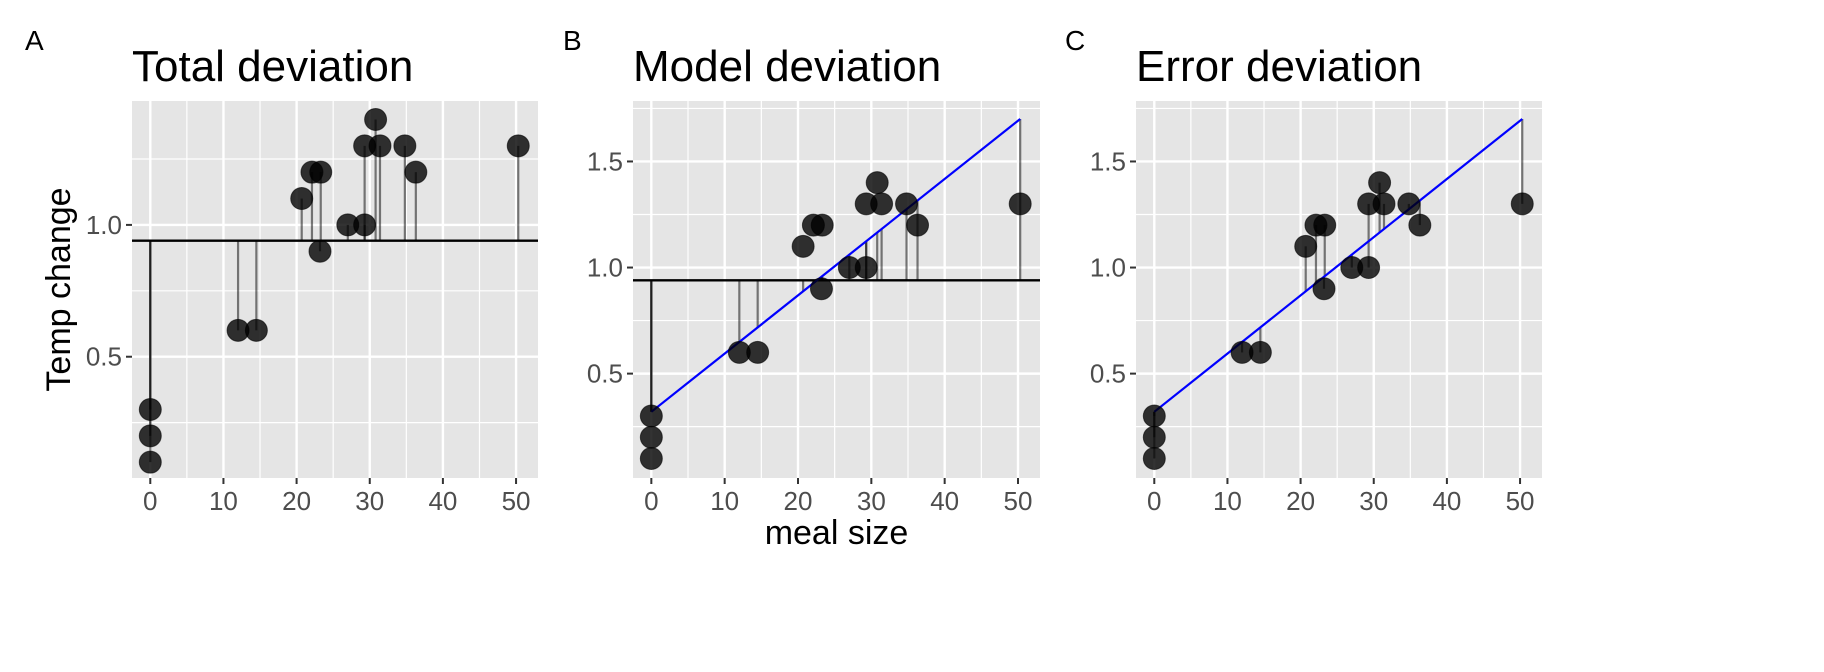 This screenshot has width=1824, height=672. What do you see at coordinates (59, 289) in the screenshot?
I see `y-axis-label: Temp change` at bounding box center [59, 289].